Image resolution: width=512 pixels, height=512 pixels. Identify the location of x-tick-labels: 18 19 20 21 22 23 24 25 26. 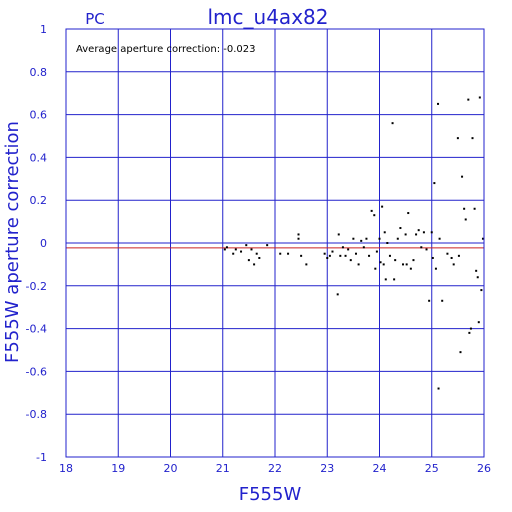
(275, 468).